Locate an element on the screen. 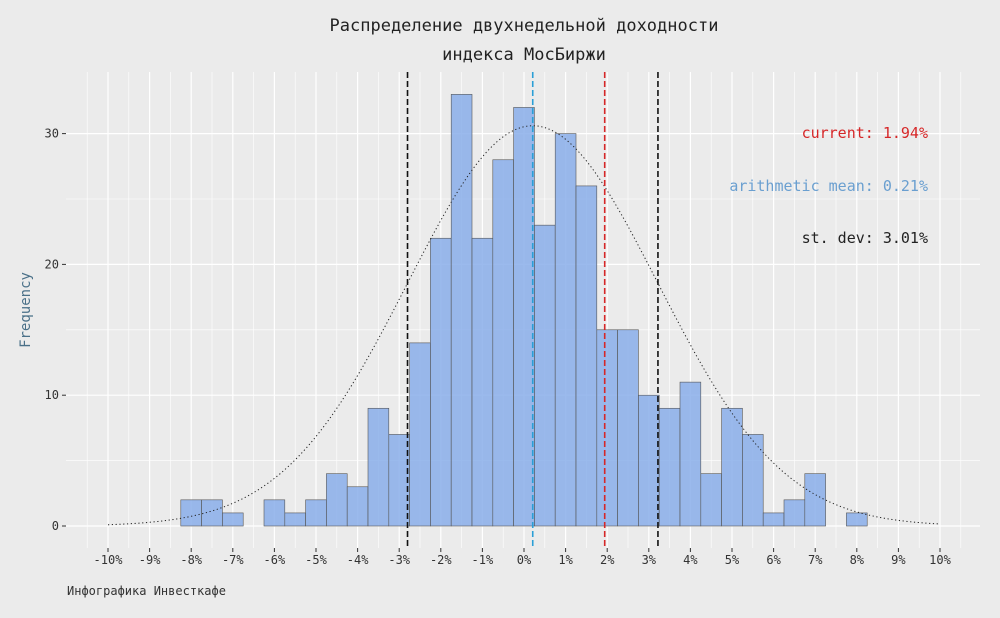  x-tick-label: 10% is located at coordinates (940, 560).